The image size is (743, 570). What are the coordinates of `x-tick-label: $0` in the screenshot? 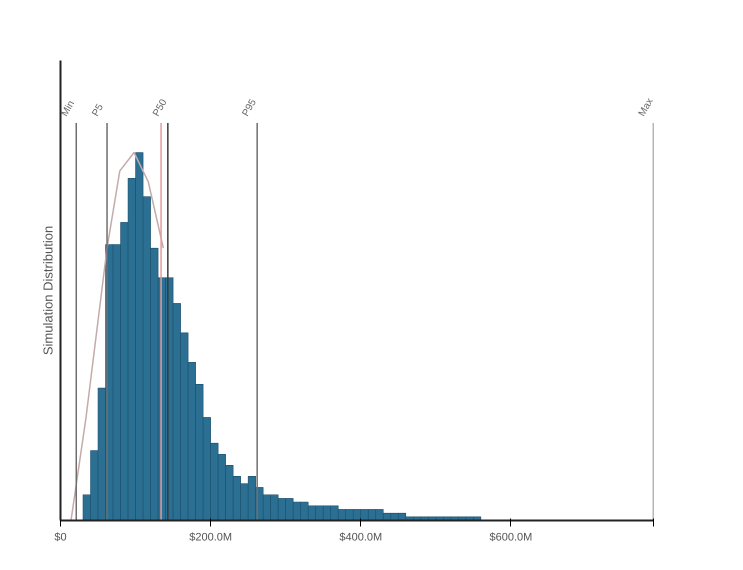 It's located at (60, 538).